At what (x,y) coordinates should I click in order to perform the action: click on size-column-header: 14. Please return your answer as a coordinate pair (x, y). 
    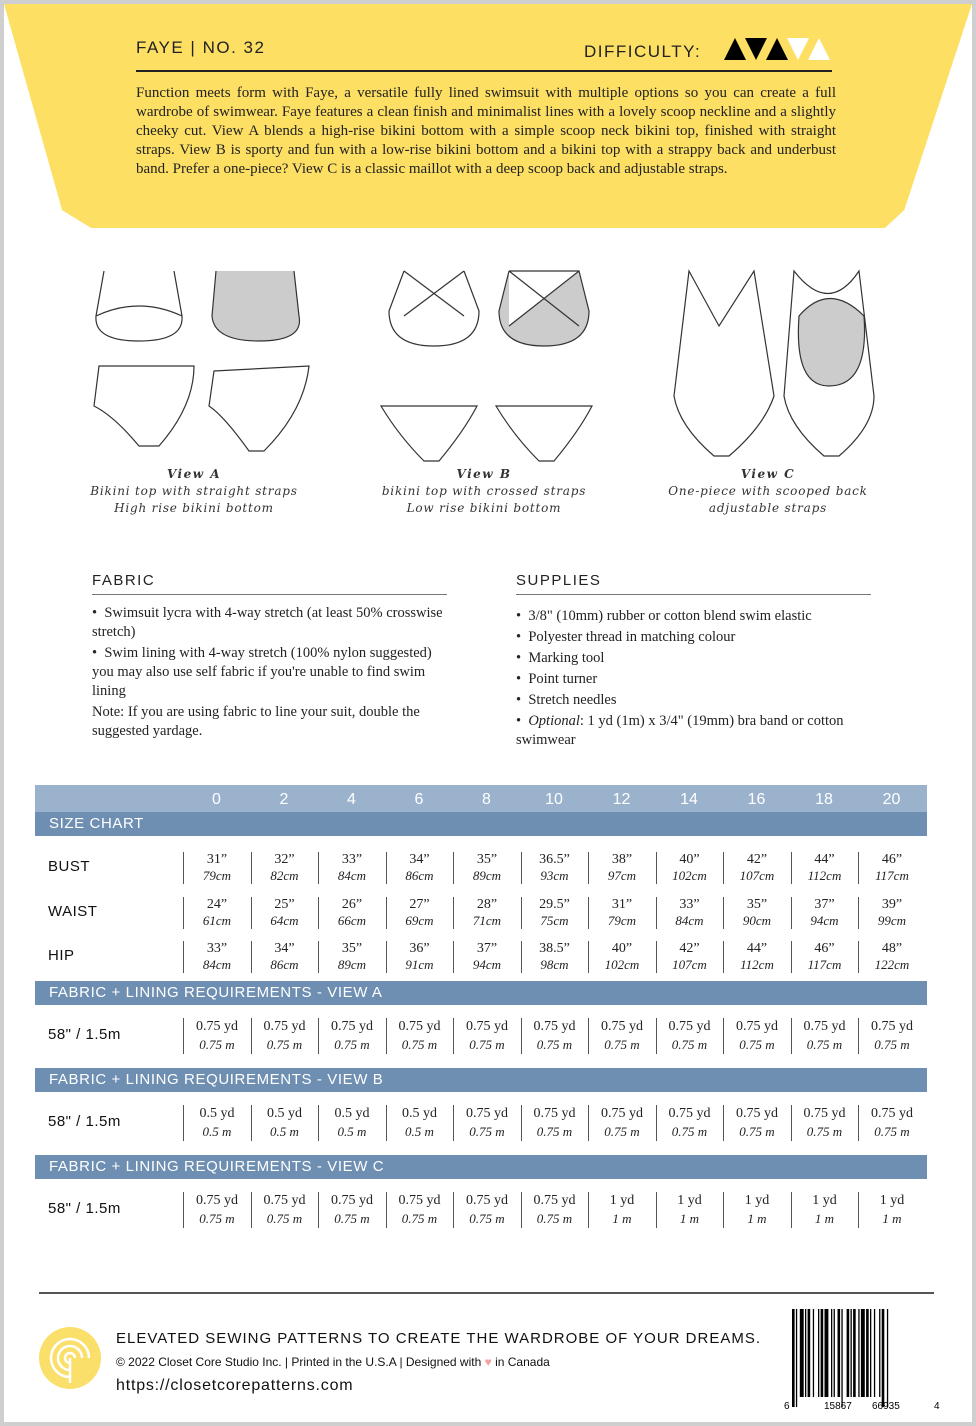
    Looking at the image, I should click on (689, 799).